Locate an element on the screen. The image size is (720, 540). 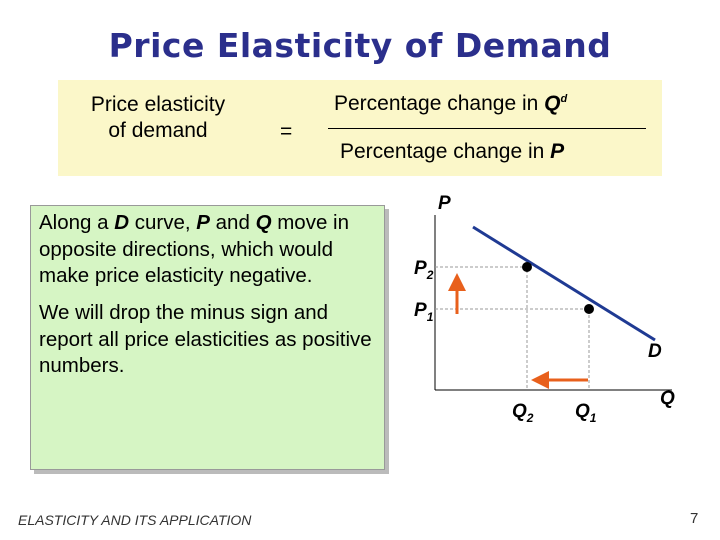
text-run: and is located at coordinates (232, 222).